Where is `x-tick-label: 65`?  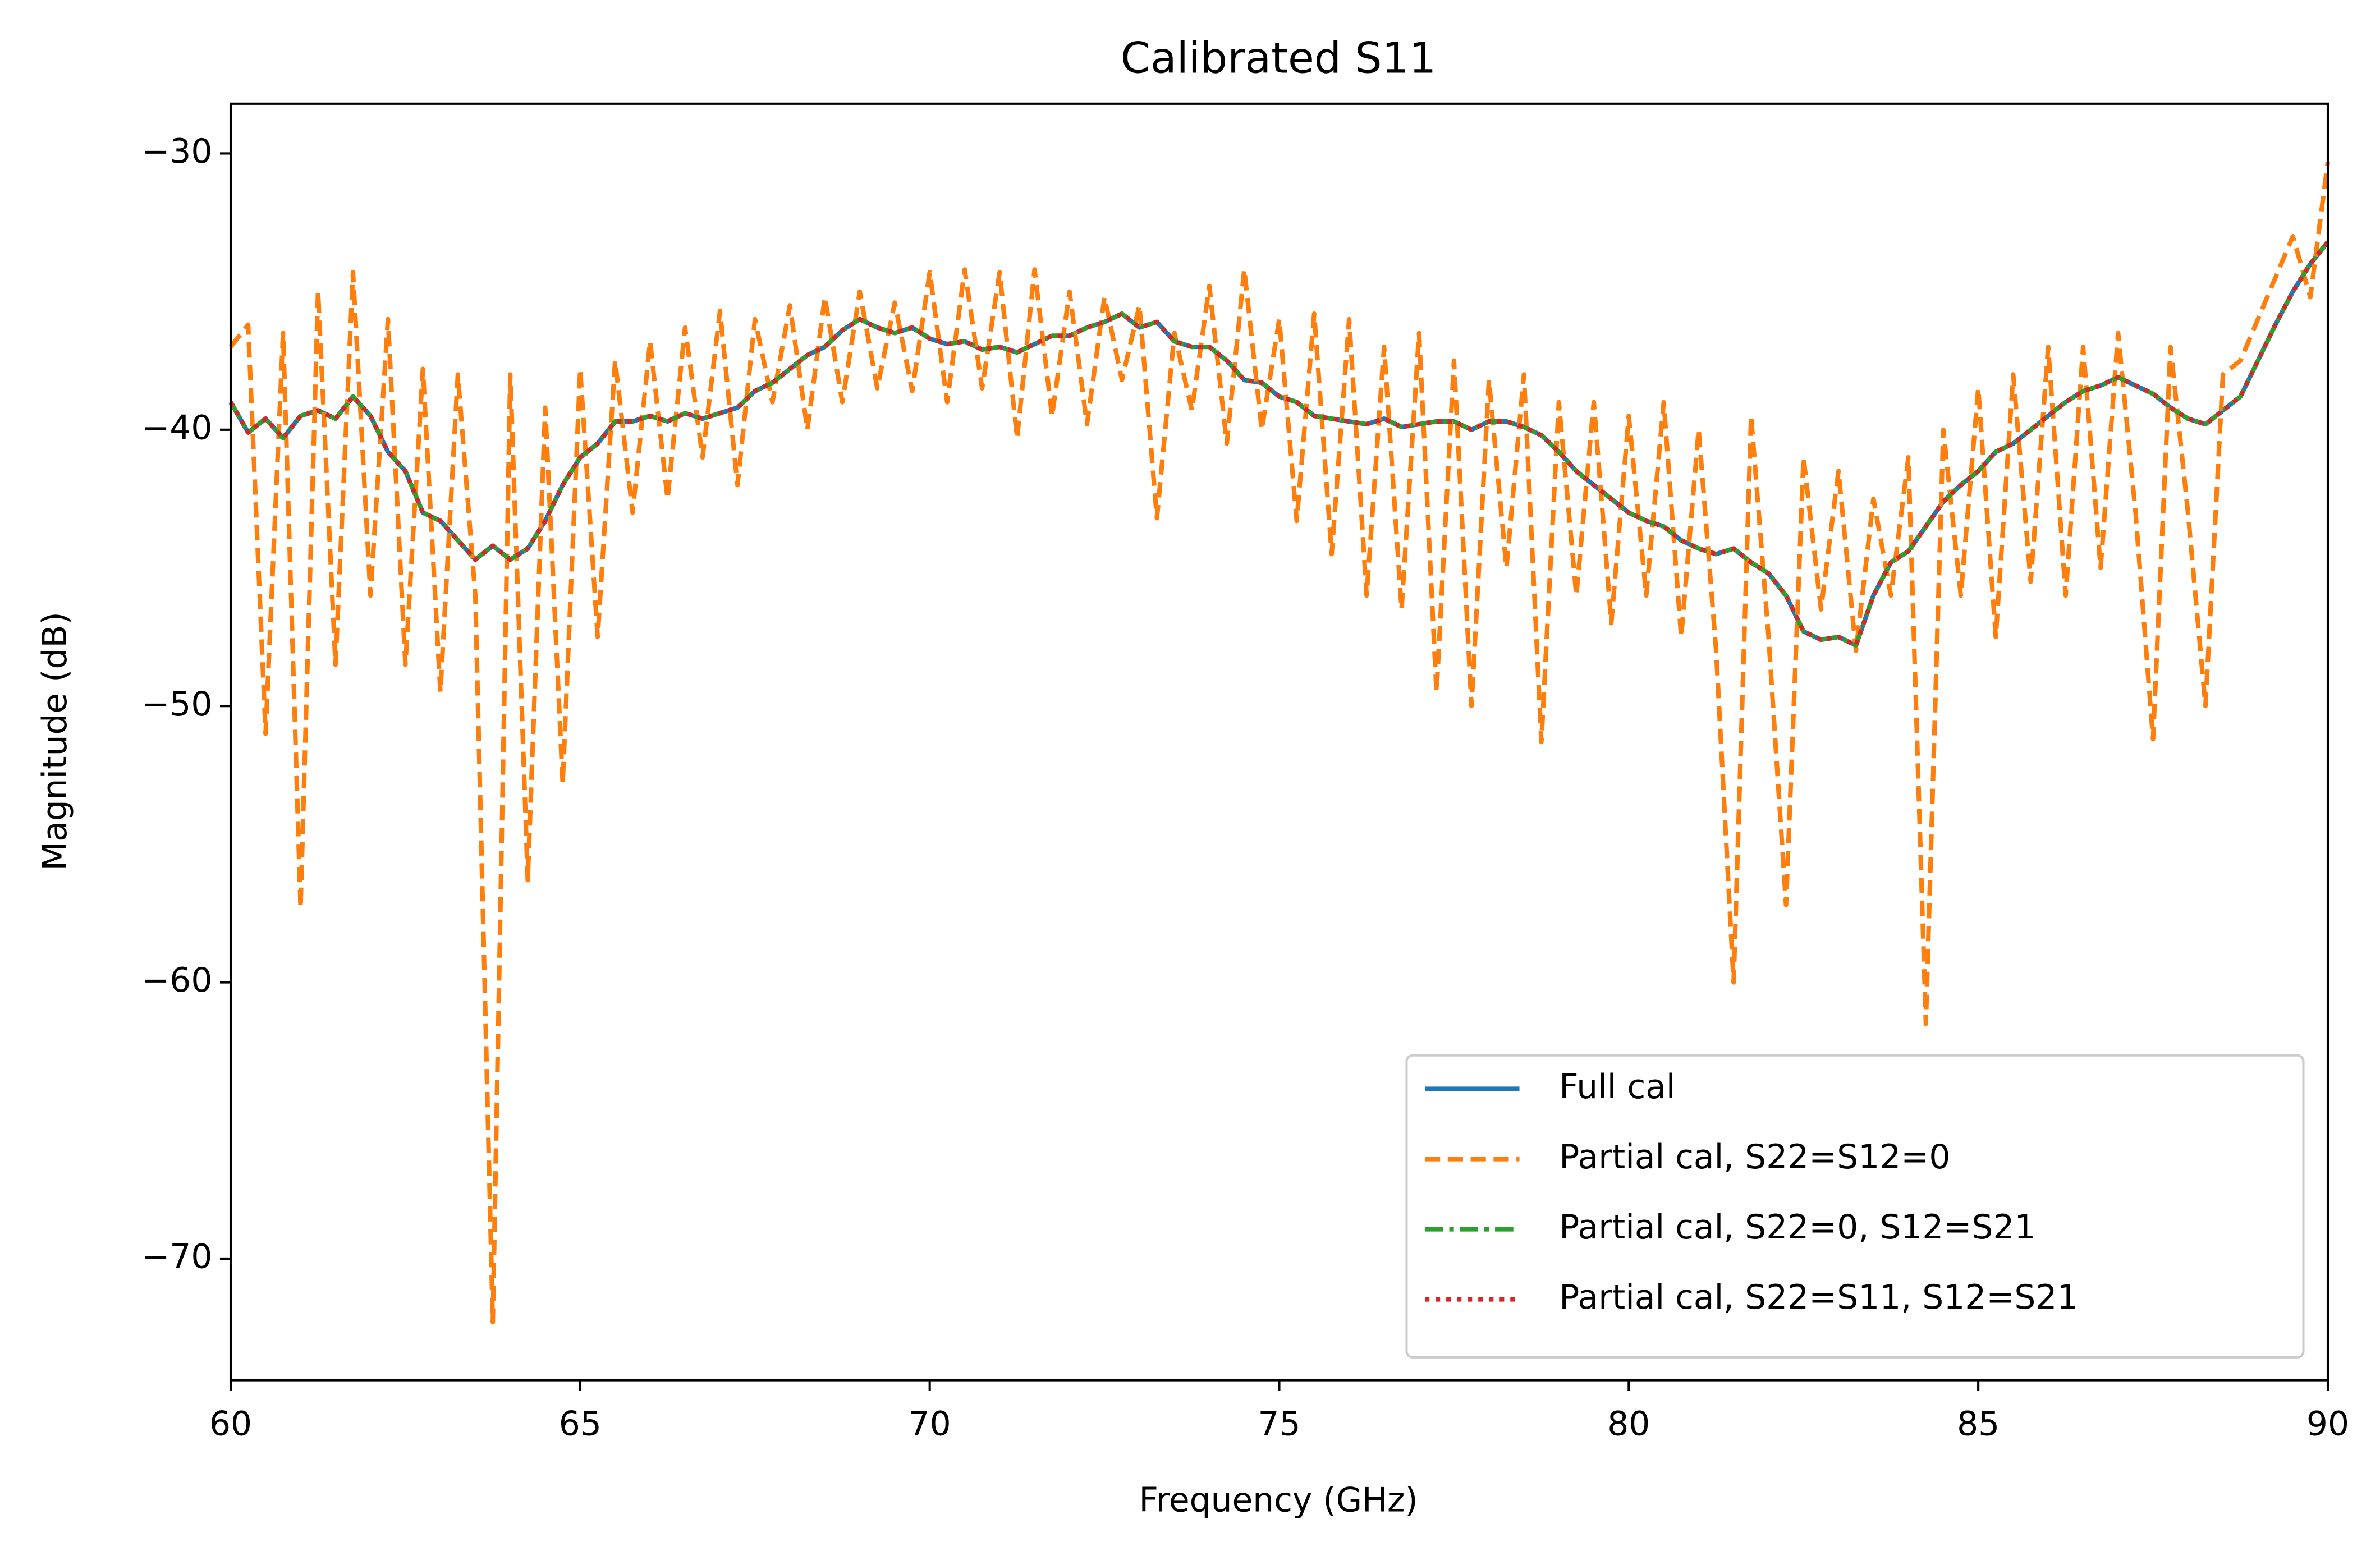 x-tick-label: 65 is located at coordinates (580, 1424).